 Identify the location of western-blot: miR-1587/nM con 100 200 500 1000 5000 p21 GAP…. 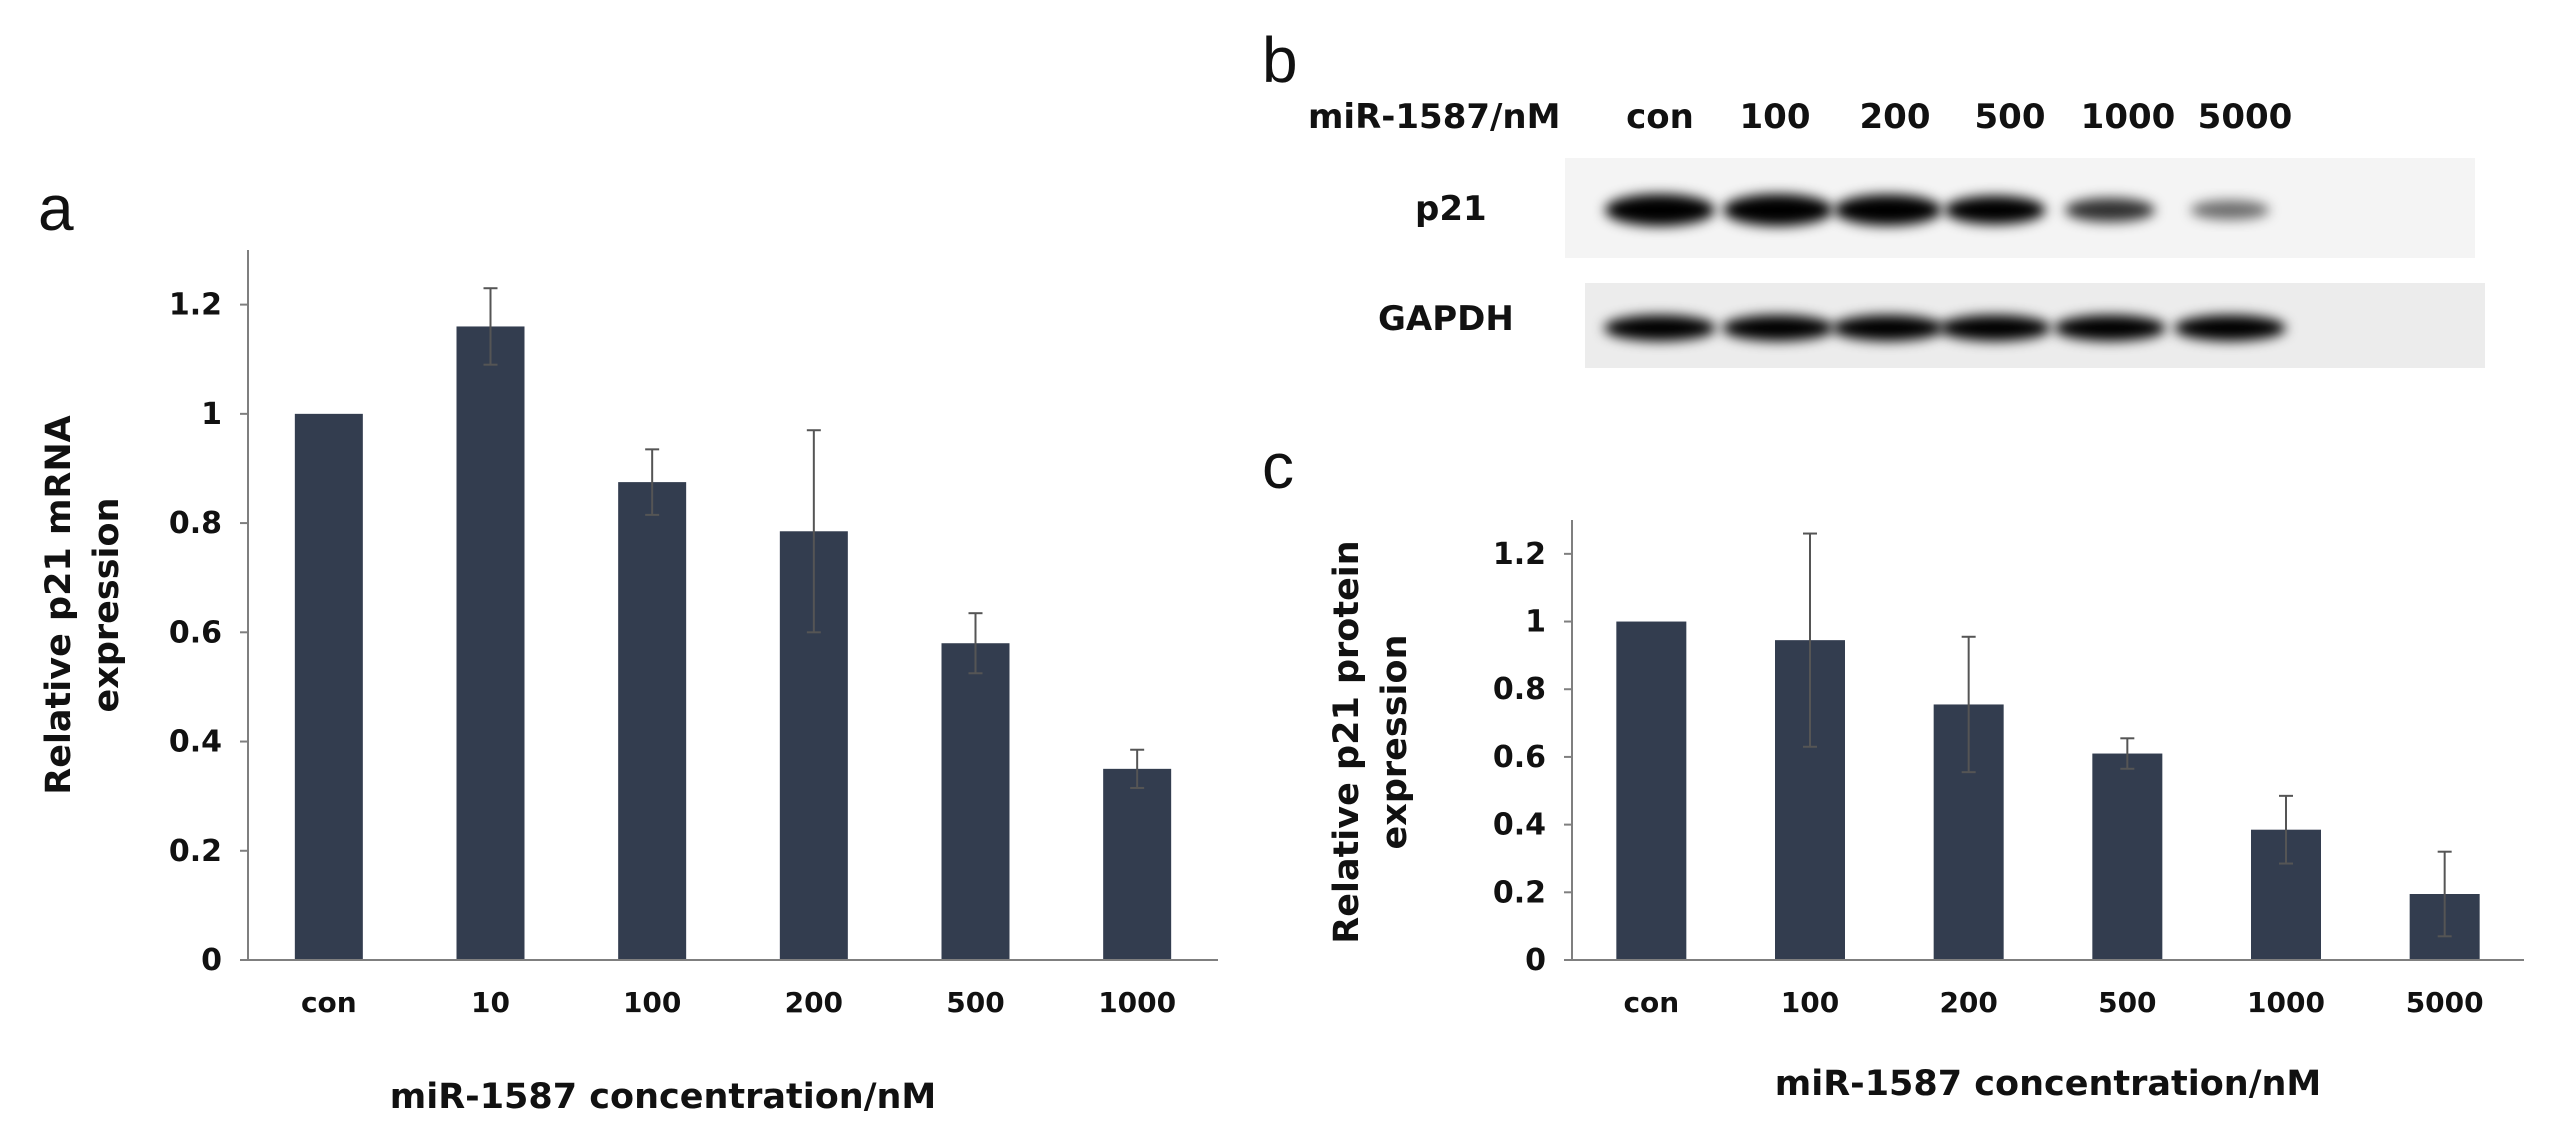
(1896, 232).